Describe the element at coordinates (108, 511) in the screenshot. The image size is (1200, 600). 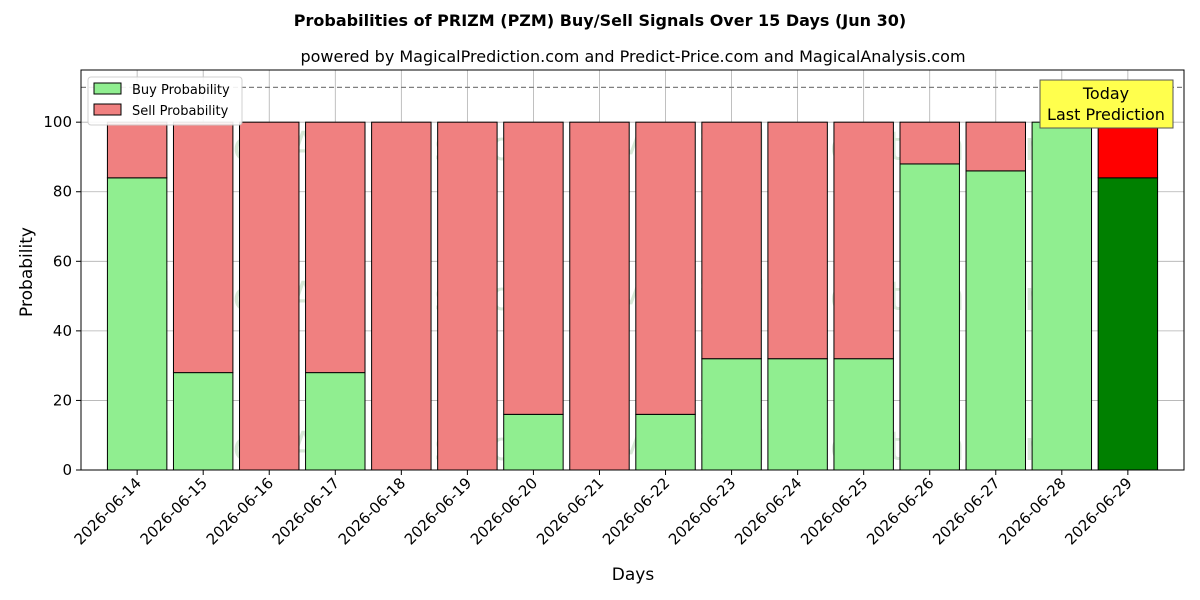
I see `x-tick-label: 2026-06-14` at that location.